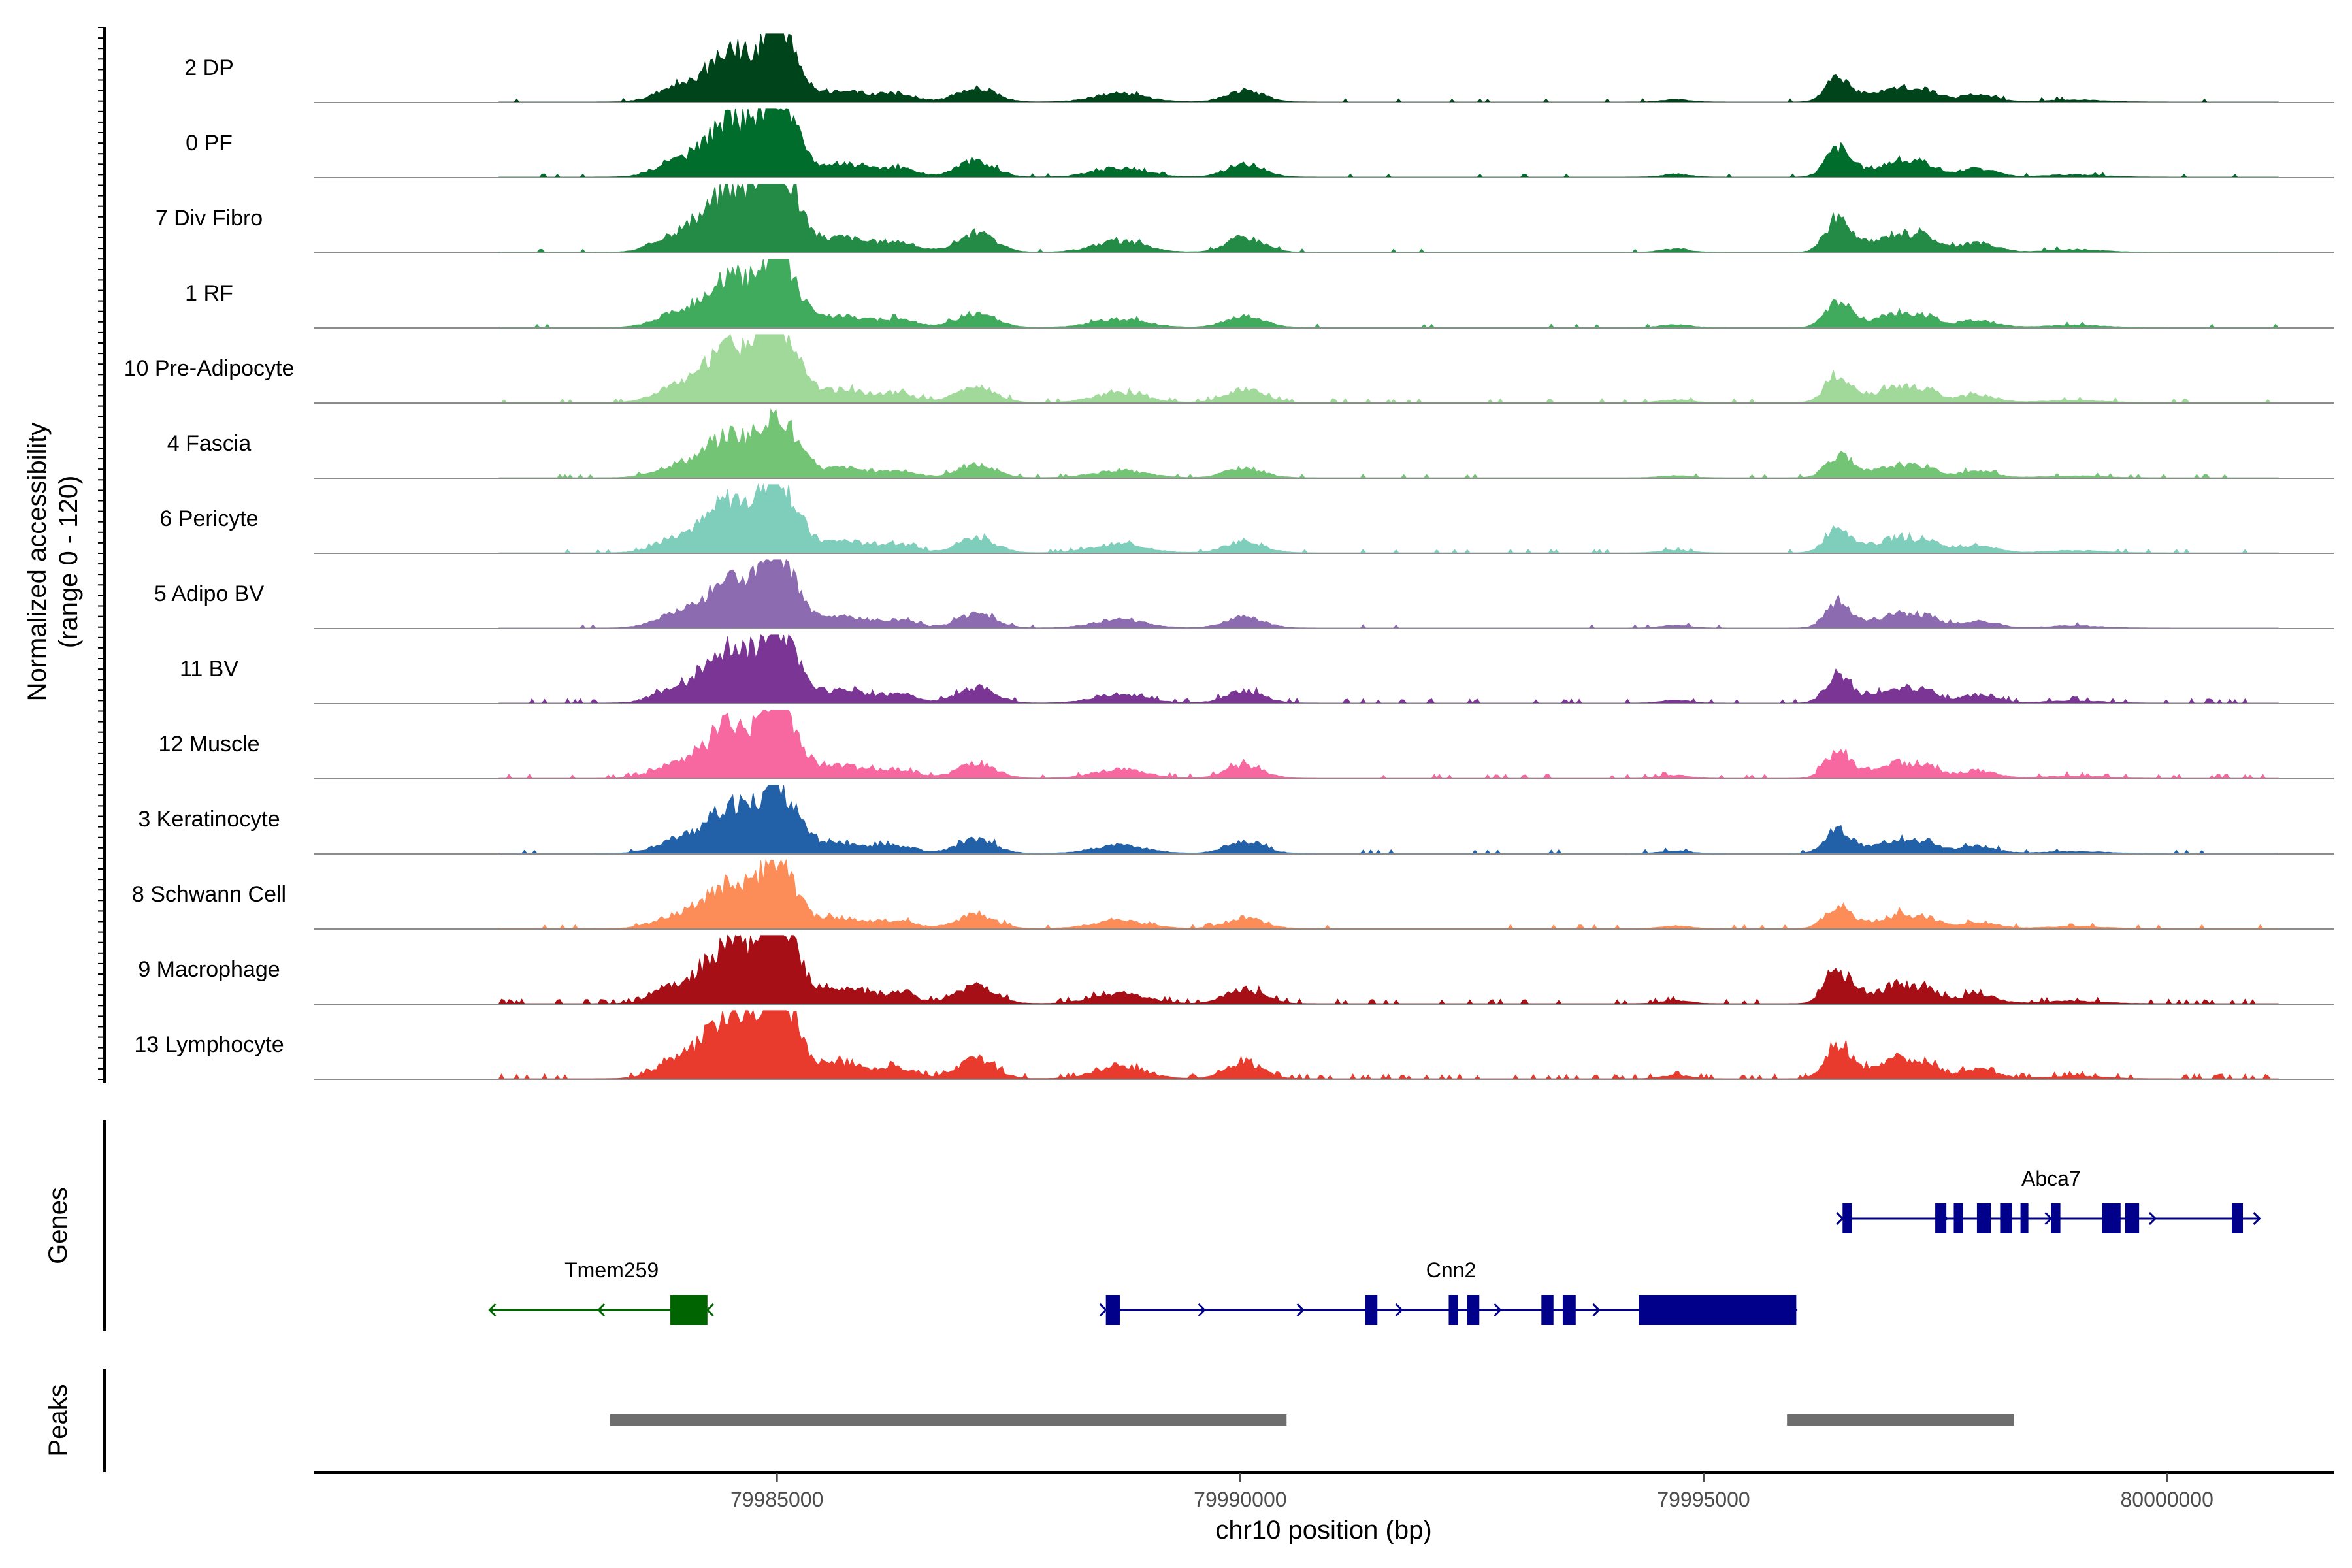  I want to click on x-tick-label: 79985000, so click(776, 1499).